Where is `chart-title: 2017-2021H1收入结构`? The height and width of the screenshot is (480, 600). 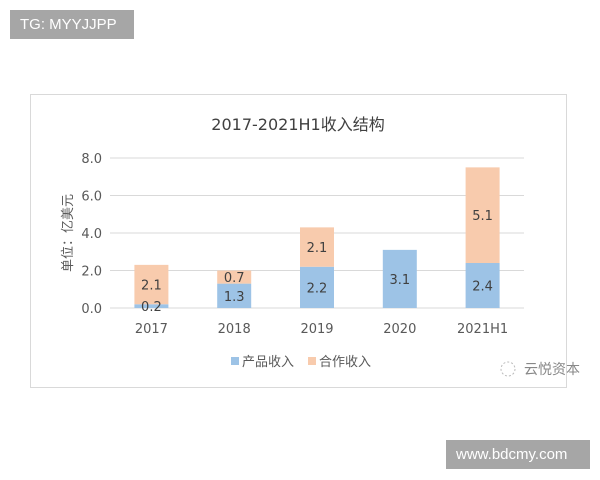
chart-title: 2017-2021H1收入结构 is located at coordinates (297, 124).